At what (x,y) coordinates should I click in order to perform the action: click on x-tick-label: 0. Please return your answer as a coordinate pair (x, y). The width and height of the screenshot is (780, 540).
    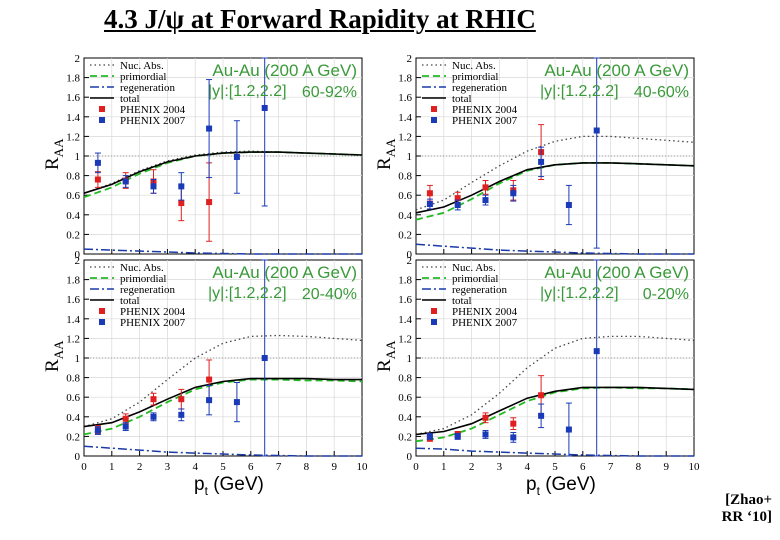
    Looking at the image, I should click on (416, 467).